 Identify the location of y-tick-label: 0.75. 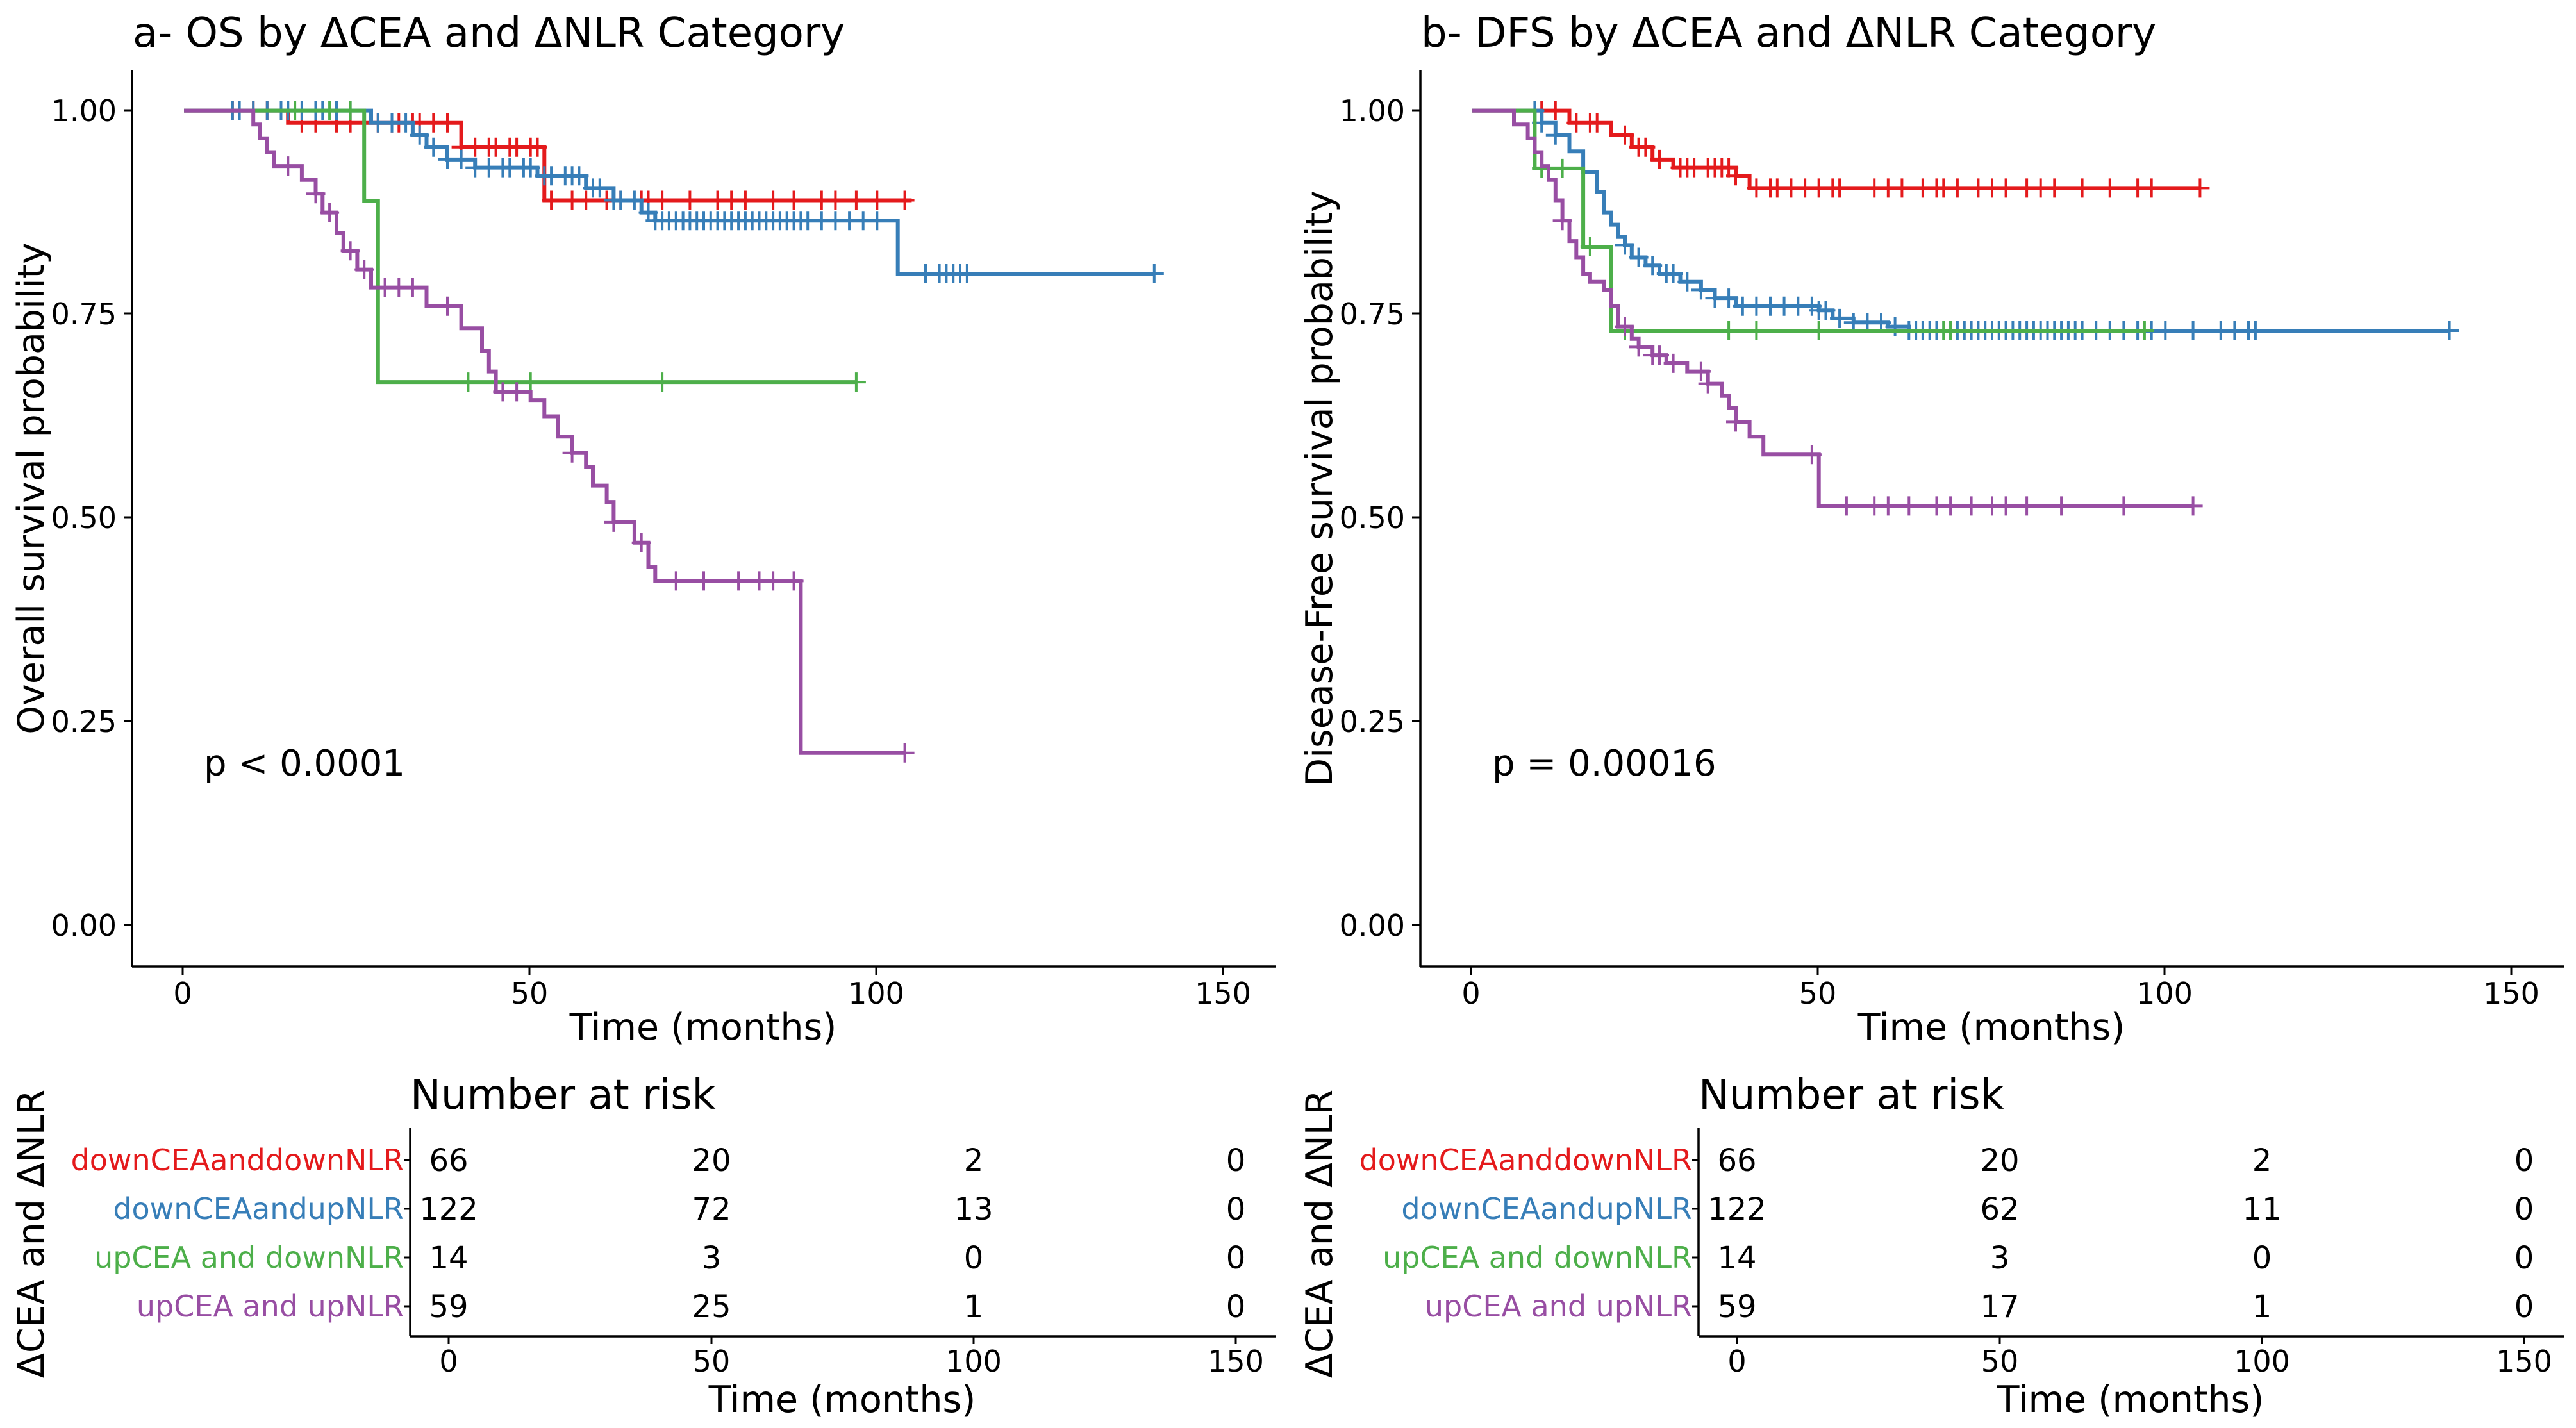
(84, 314).